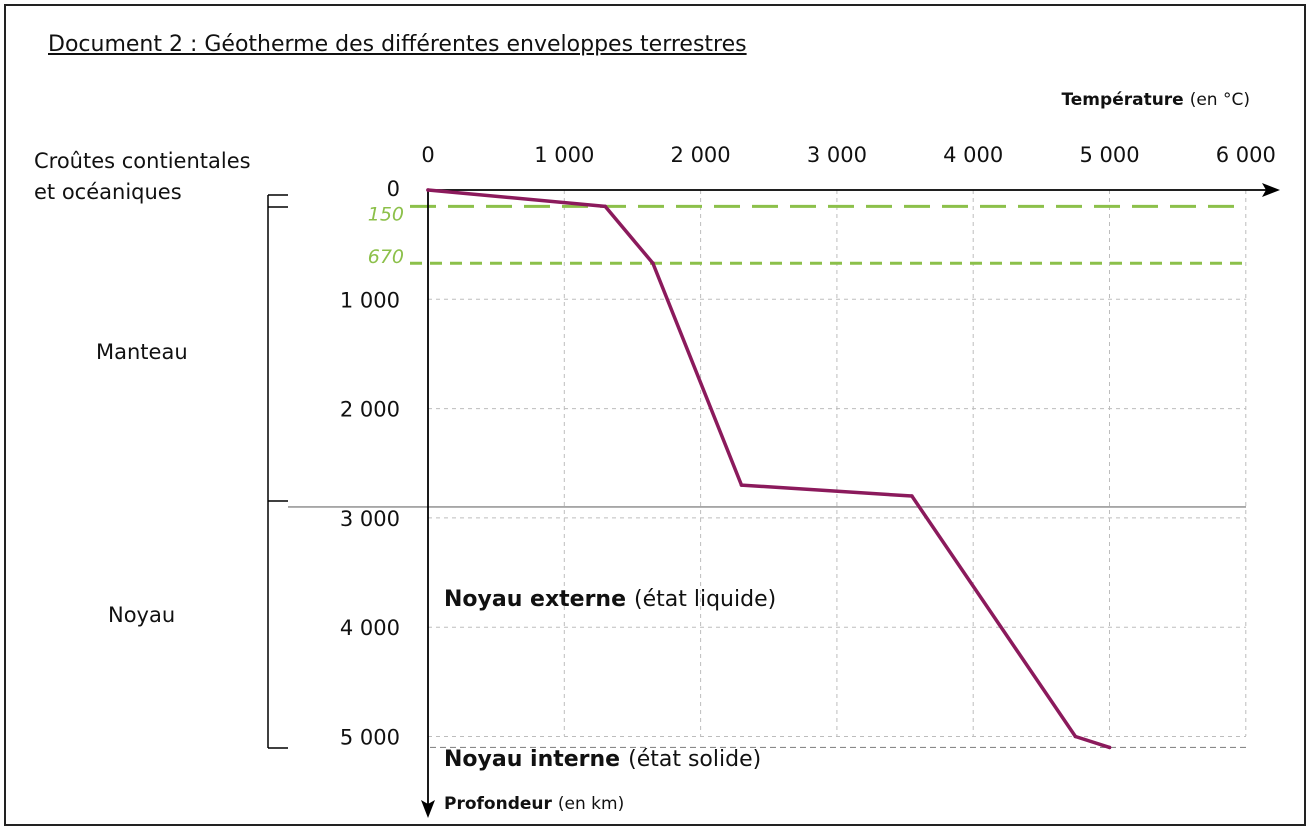  I want to click on y-tick-label-5000: 5 000, so click(370, 738).